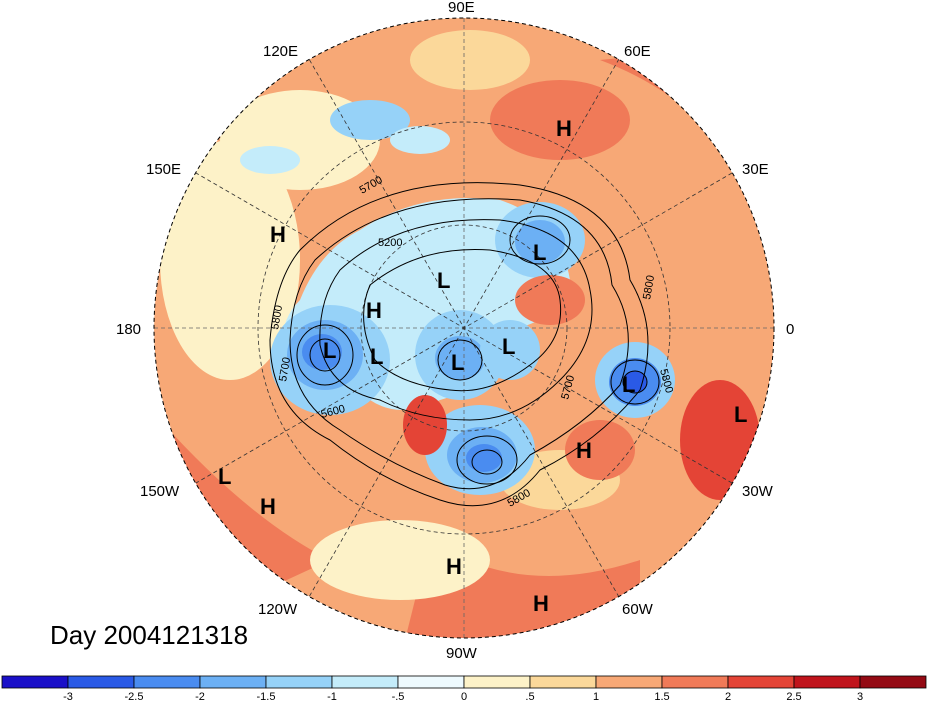  I want to click on colorbar-tick-label: 2.5, so click(793, 696).